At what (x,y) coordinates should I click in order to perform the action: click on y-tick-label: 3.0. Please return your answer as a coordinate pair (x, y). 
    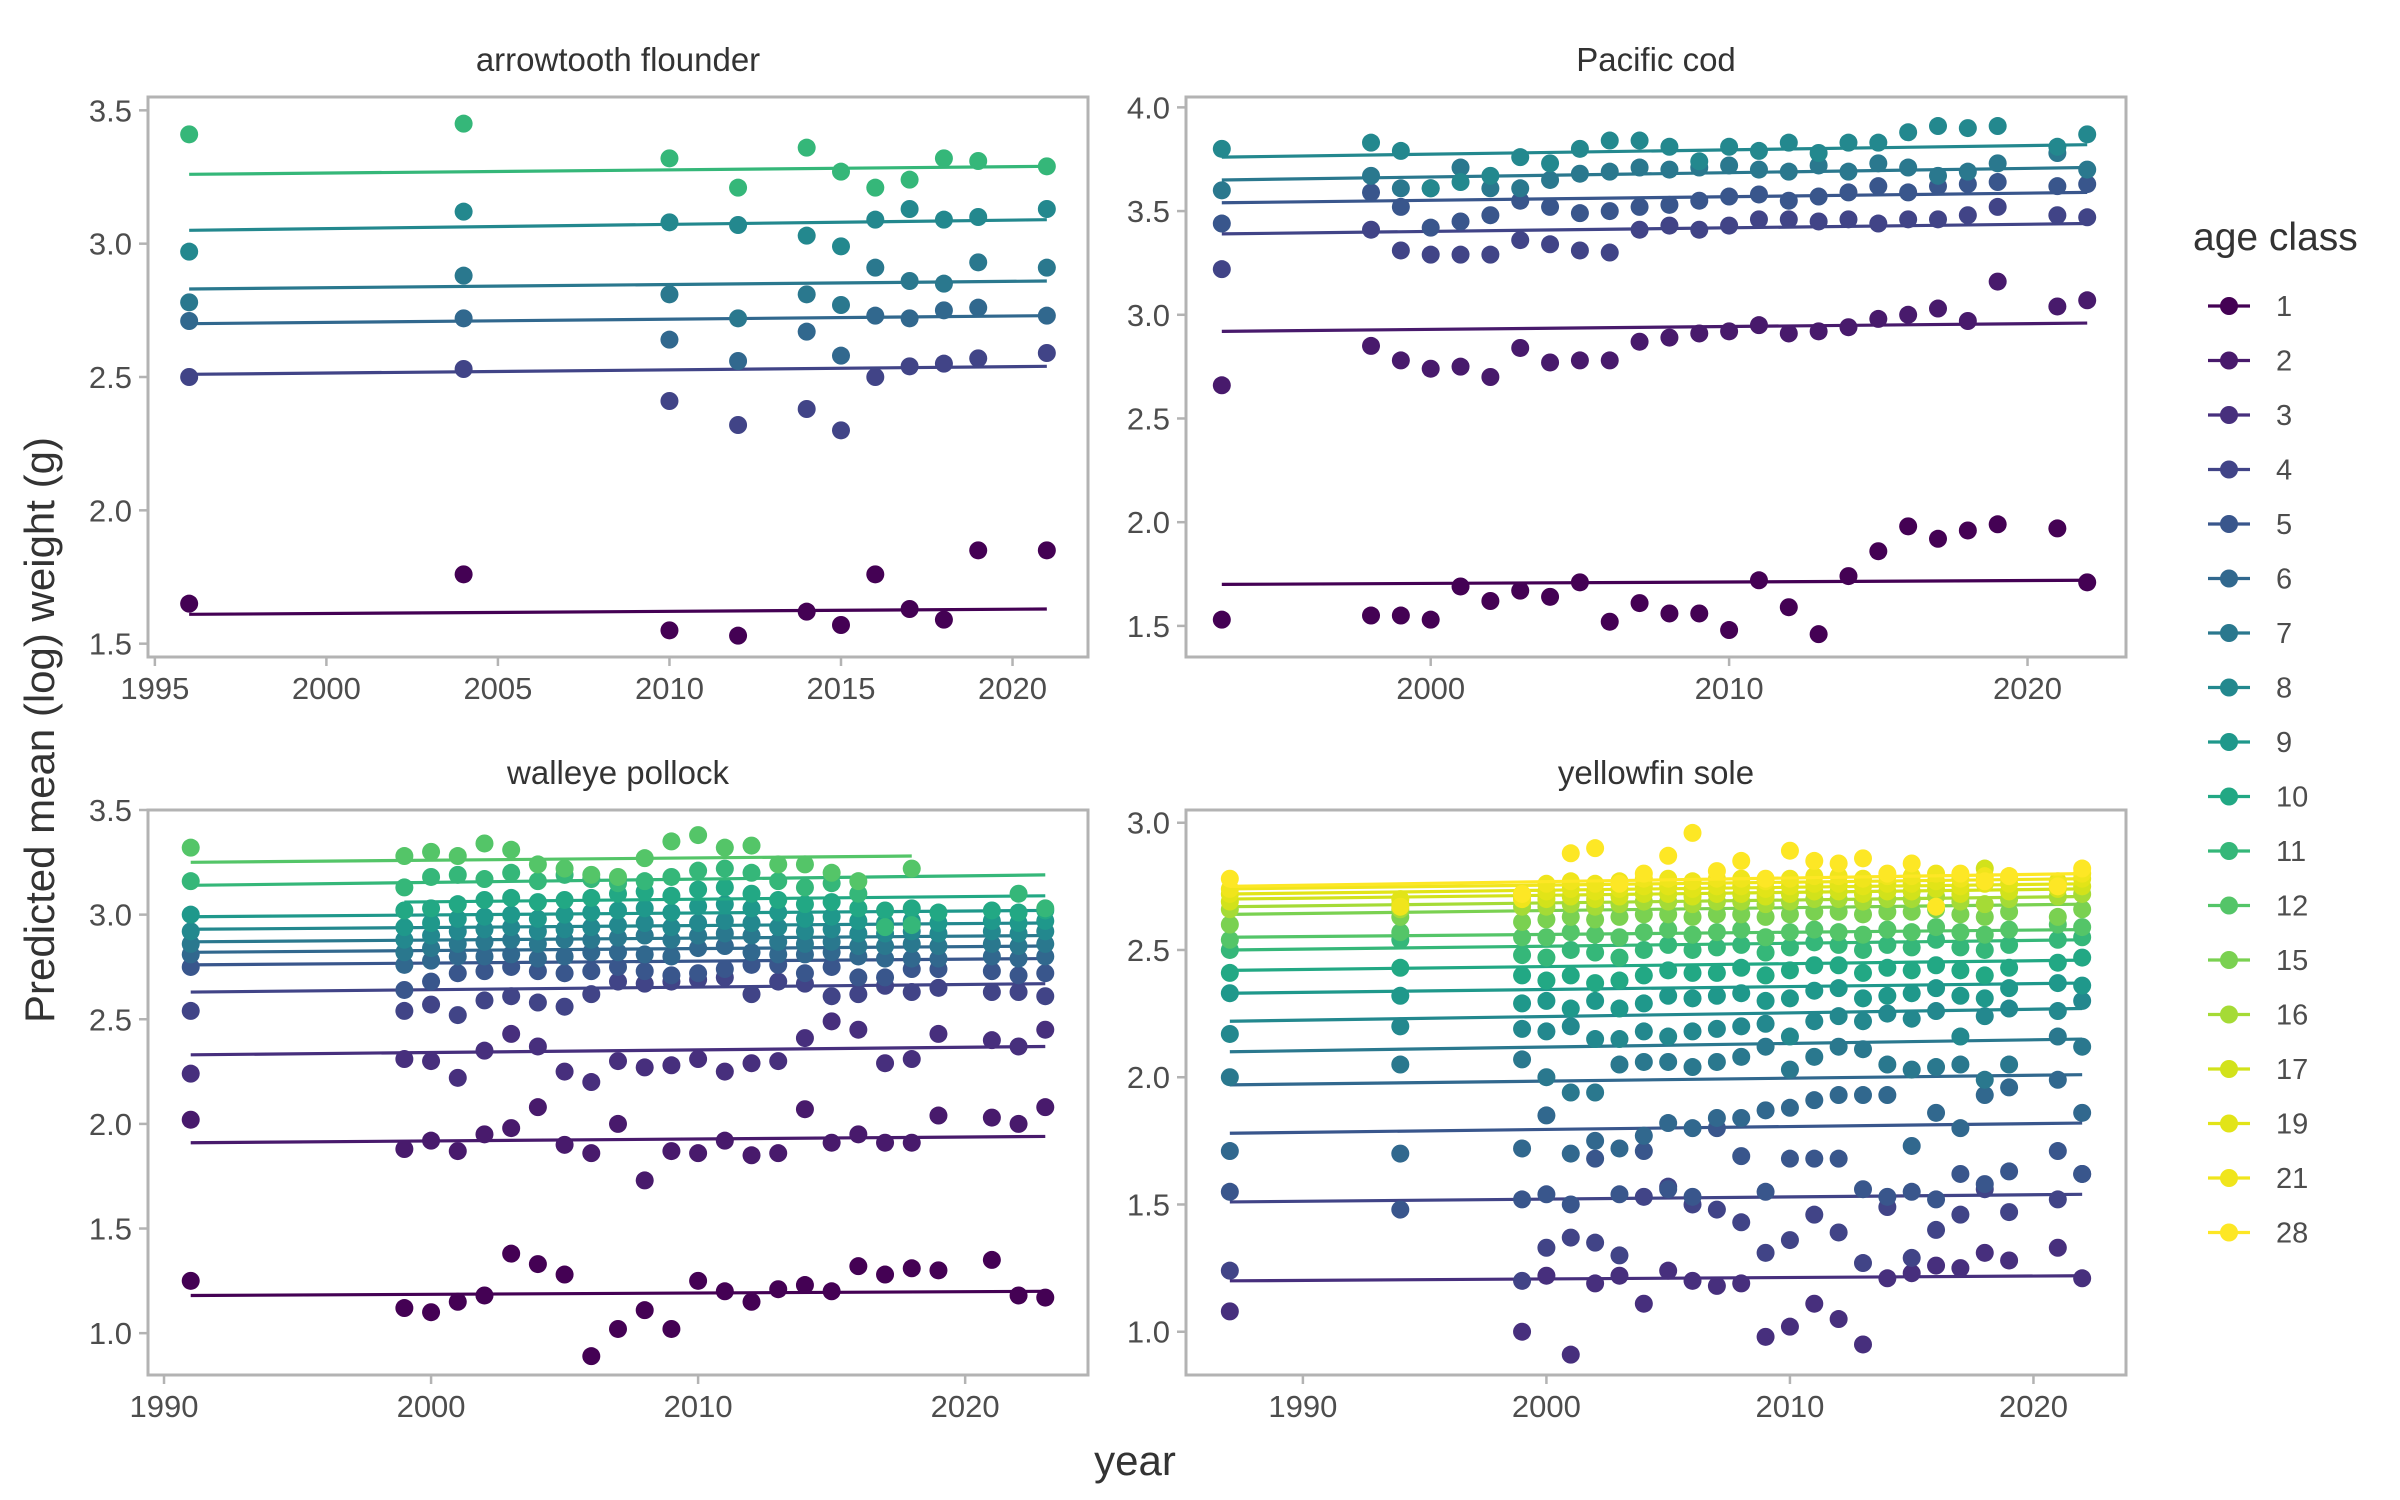
    Looking at the image, I should click on (1148, 823).